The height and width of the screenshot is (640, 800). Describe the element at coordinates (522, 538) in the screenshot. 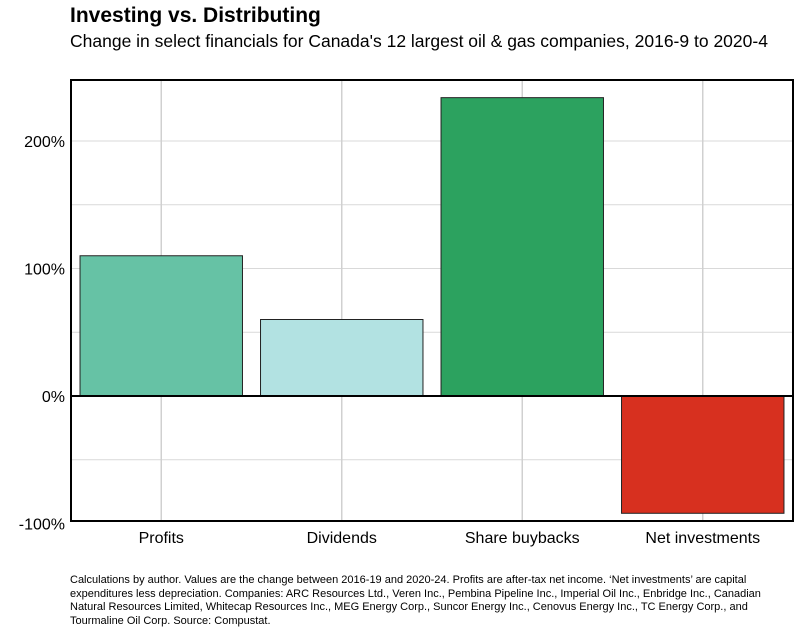

I see `x-tick-label: Share buybacks` at that location.